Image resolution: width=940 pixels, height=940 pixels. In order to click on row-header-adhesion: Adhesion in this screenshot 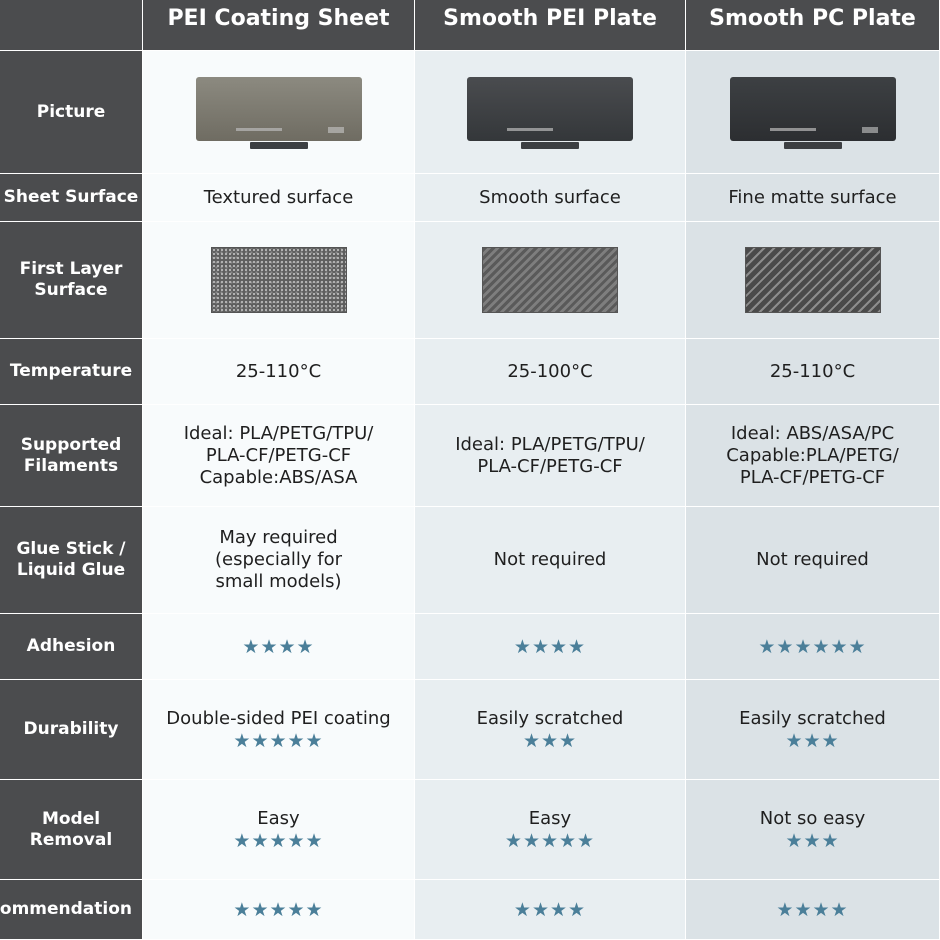, I will do `click(71, 647)`.